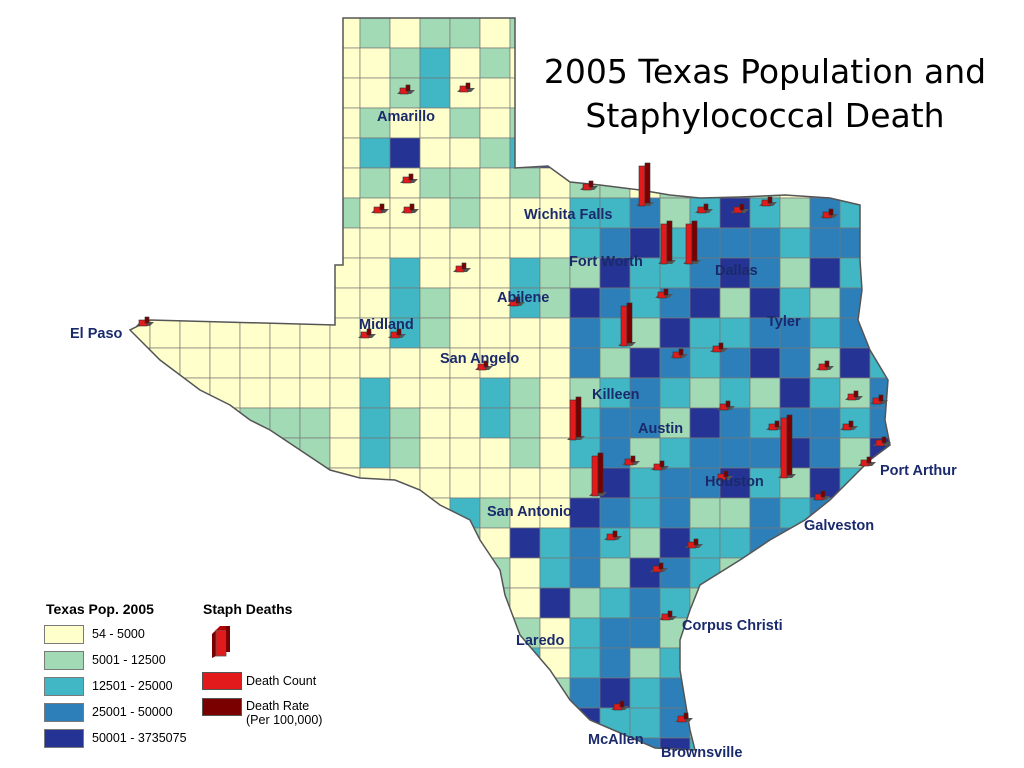  What do you see at coordinates (281, 681) in the screenshot?
I see `legend-death-count-label: Death Count` at bounding box center [281, 681].